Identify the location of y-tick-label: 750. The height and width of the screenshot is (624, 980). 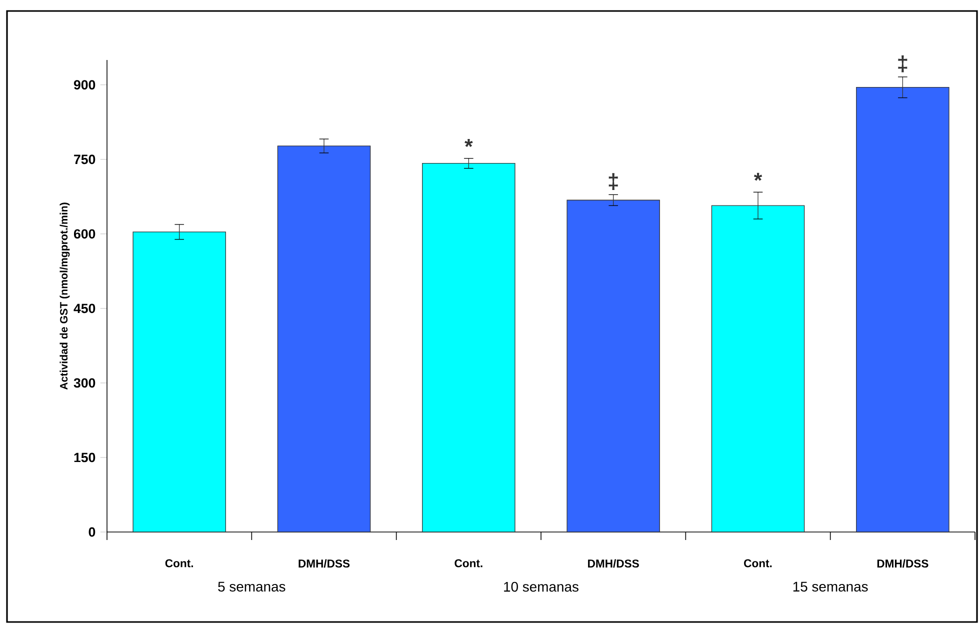
(85, 159).